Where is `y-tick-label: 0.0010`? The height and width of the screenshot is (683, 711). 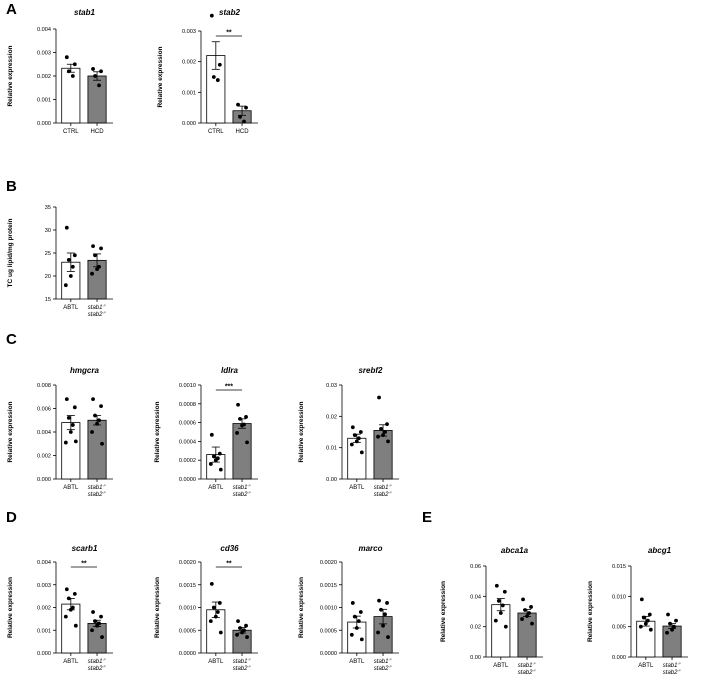 y-tick-label: 0.0010 is located at coordinates (187, 609).